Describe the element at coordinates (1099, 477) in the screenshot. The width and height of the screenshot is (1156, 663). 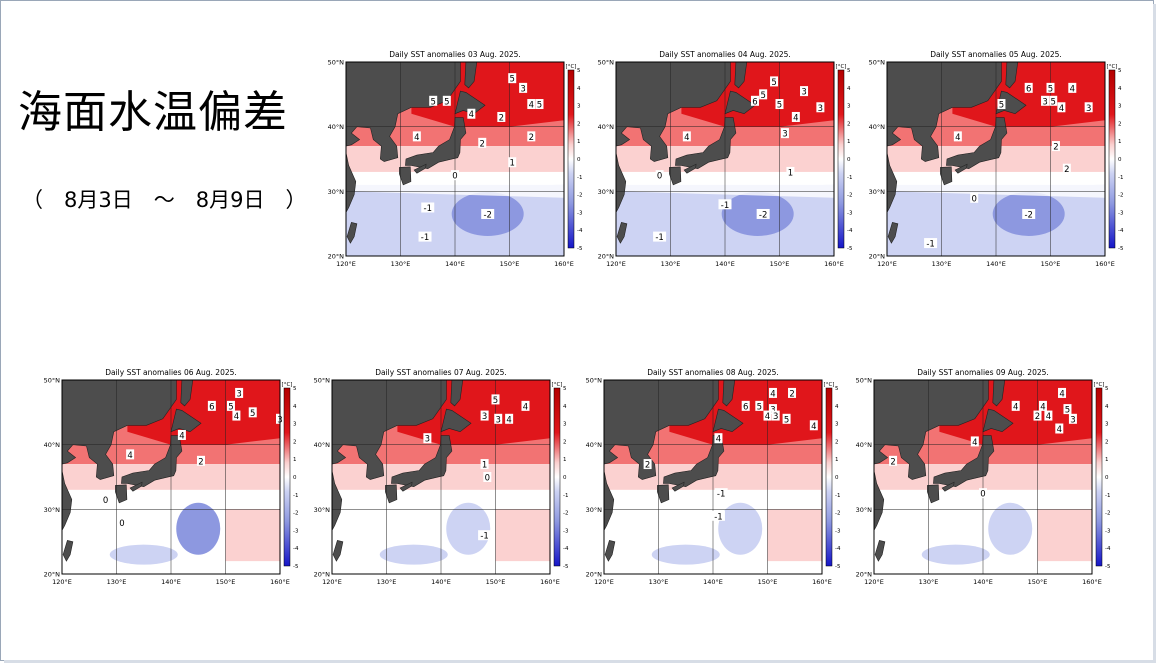
I see `colorbar` at that location.